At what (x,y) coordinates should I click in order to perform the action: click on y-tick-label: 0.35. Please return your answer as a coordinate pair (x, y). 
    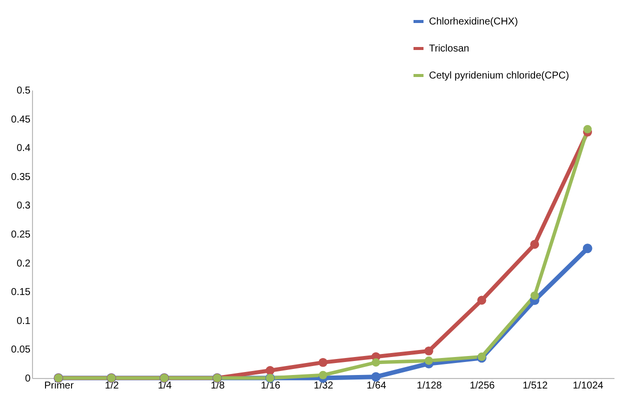
    Looking at the image, I should click on (21, 177).